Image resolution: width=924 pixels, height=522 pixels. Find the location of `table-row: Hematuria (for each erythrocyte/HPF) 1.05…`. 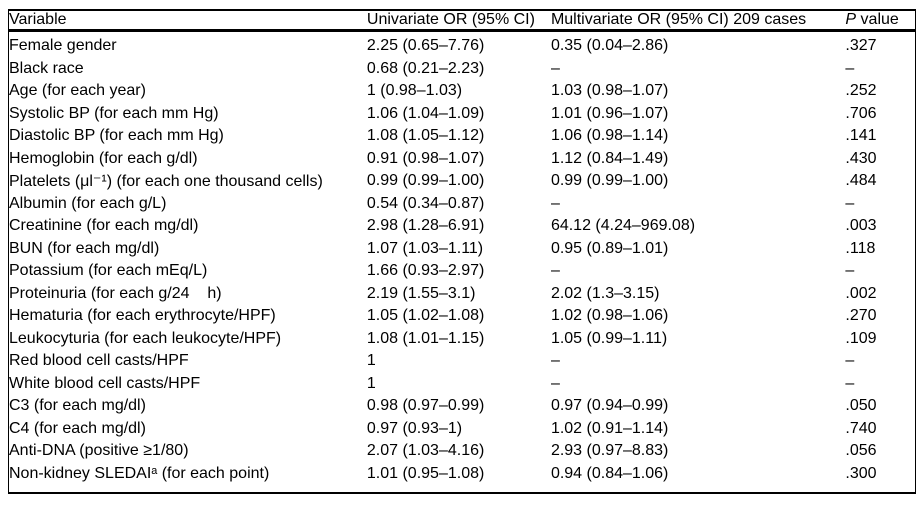

table-row: Hematuria (for each erythrocyte/HPF) 1.05… is located at coordinates (462, 316).